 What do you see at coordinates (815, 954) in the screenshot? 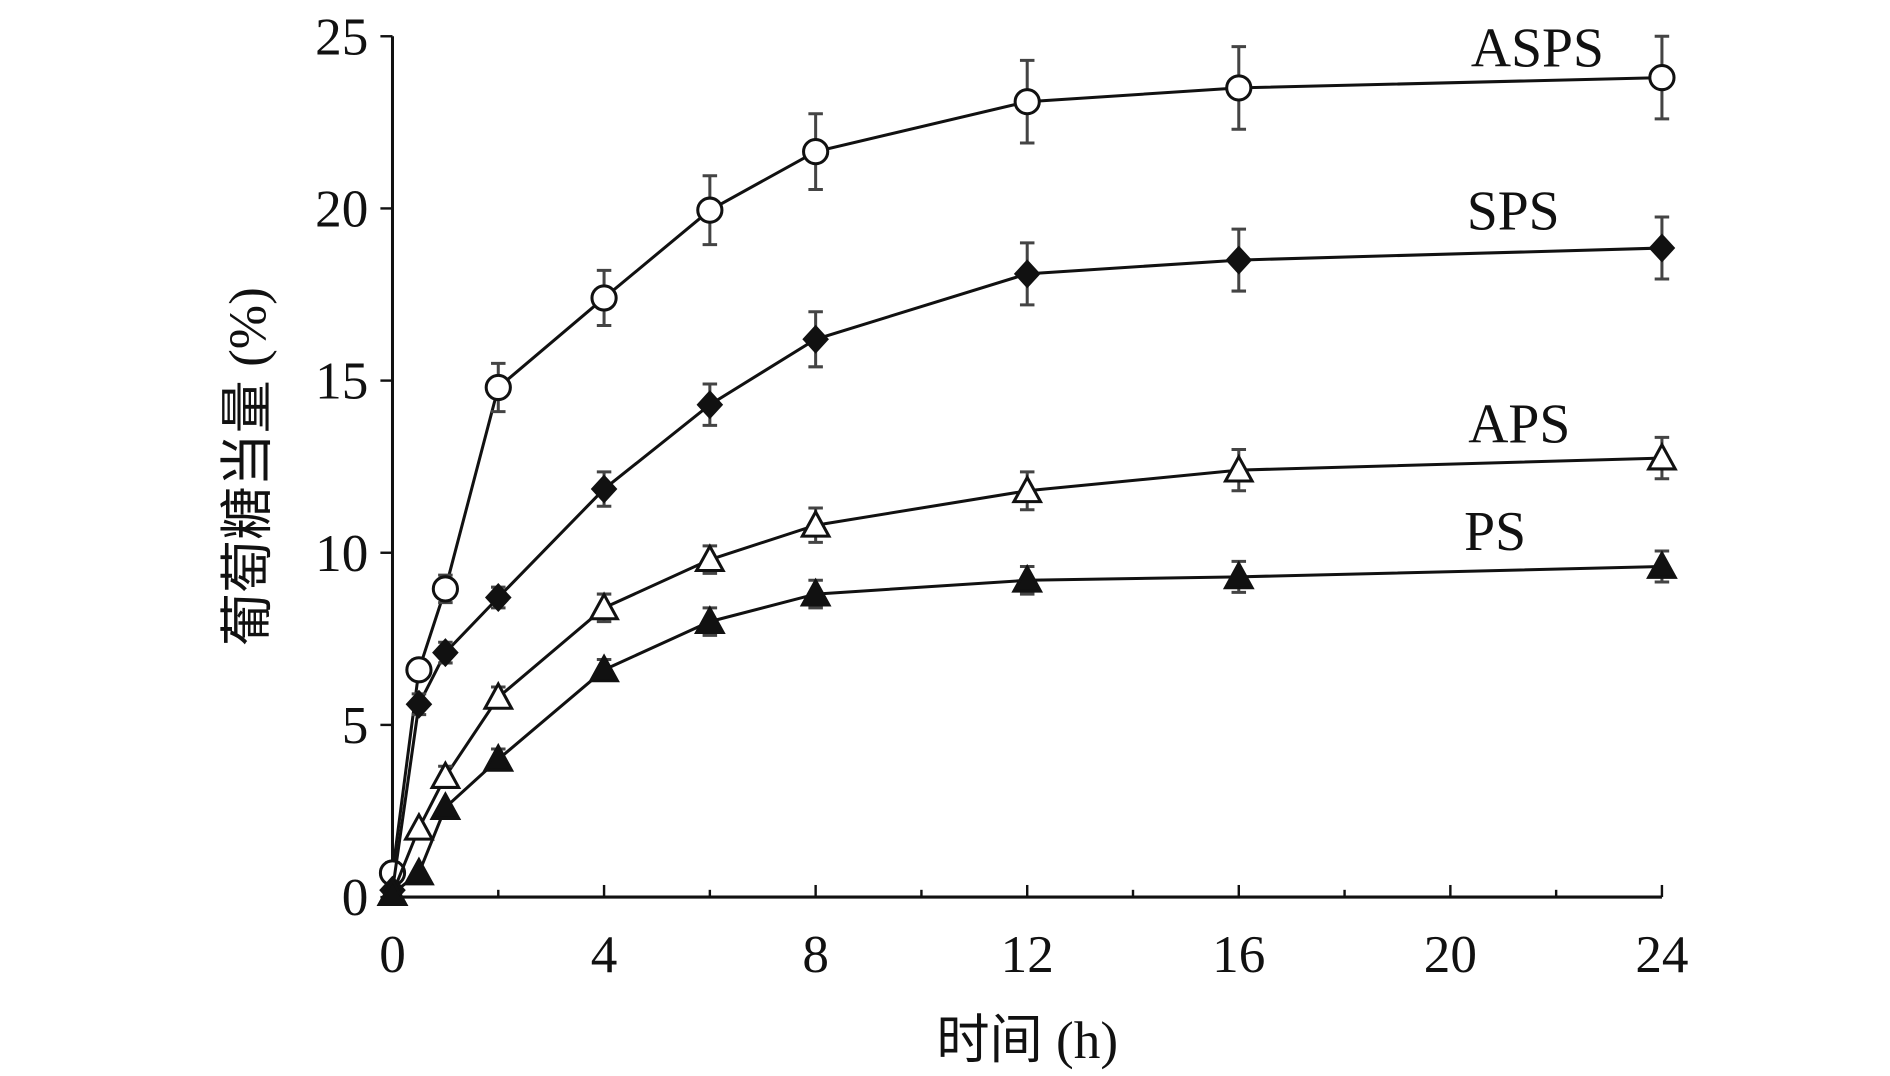
I see `x-tick-label: 8` at bounding box center [815, 954].